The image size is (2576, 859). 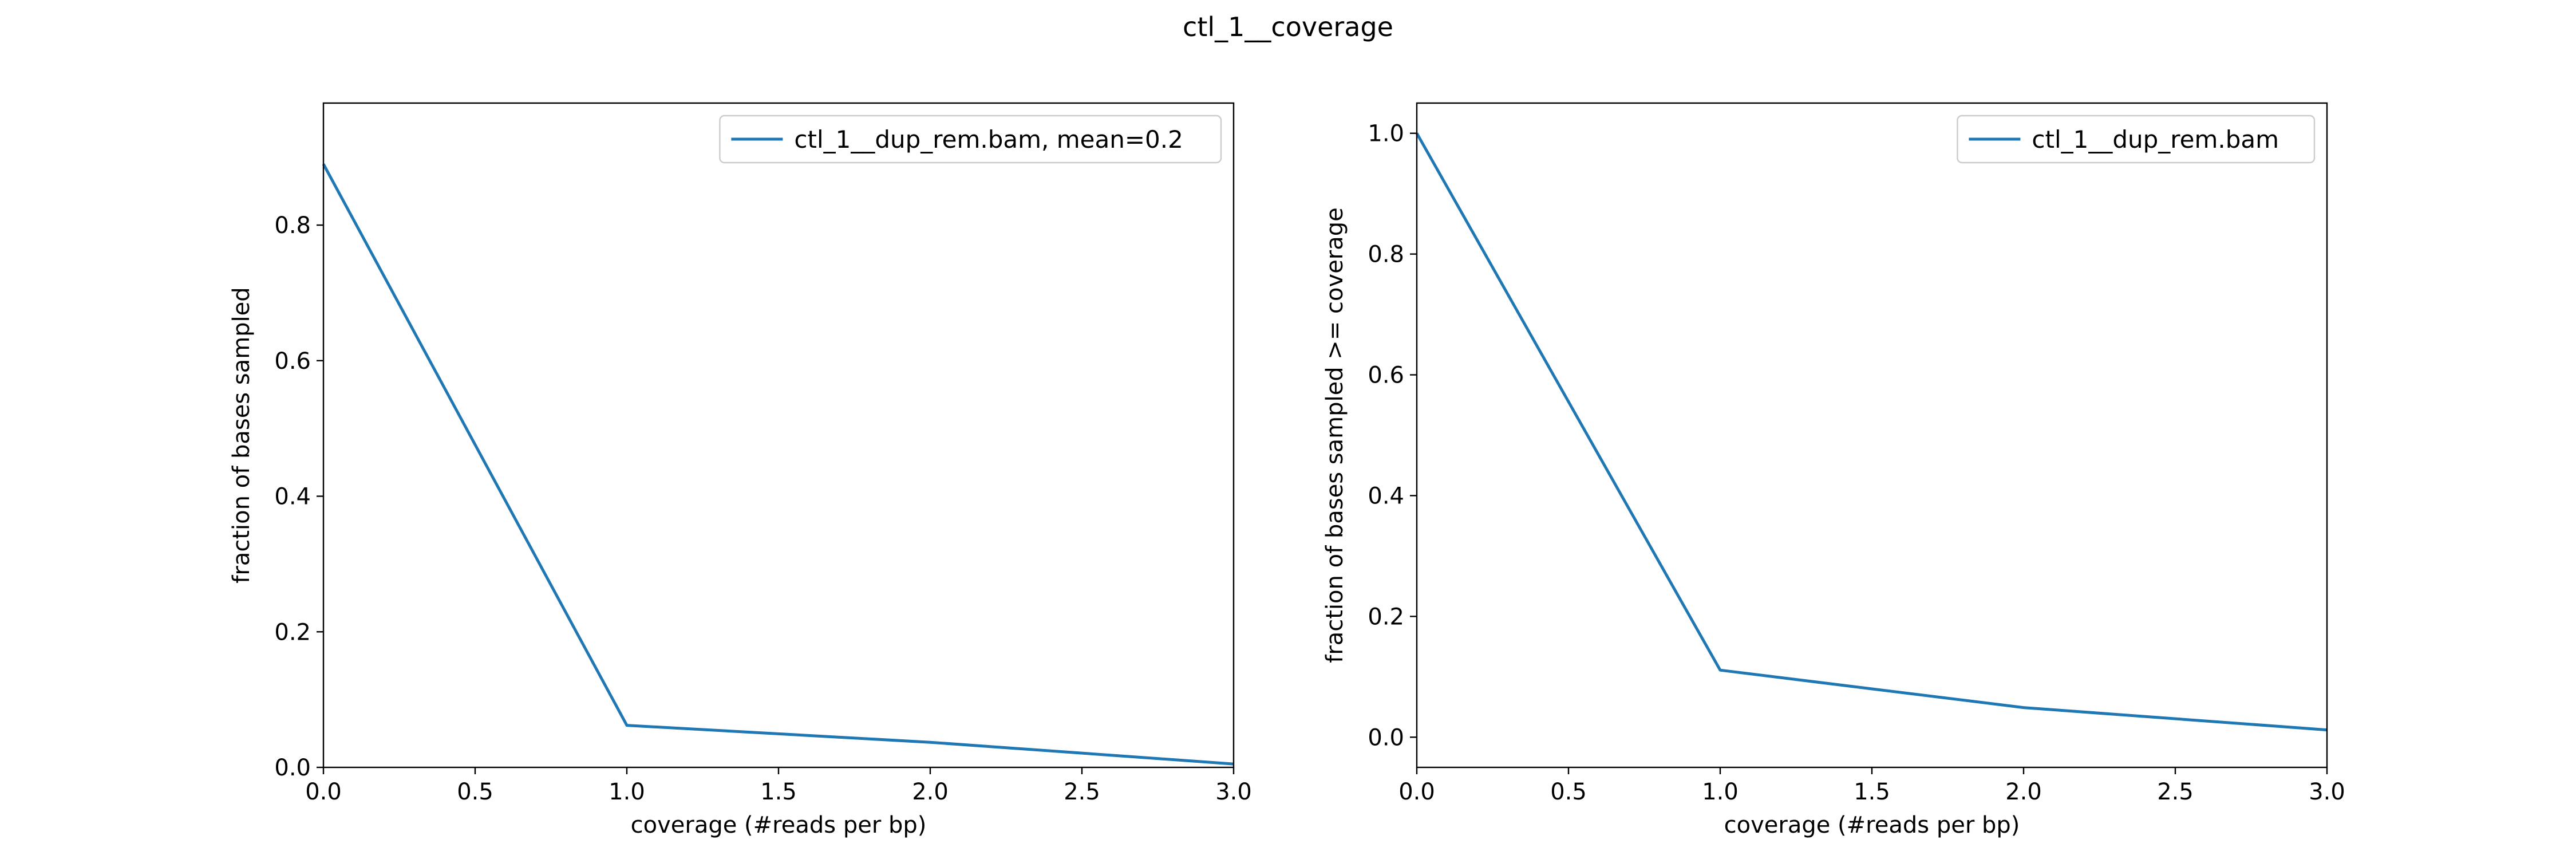 What do you see at coordinates (1288, 26) in the screenshot?
I see `figure-title: ctl_1__coverage` at bounding box center [1288, 26].